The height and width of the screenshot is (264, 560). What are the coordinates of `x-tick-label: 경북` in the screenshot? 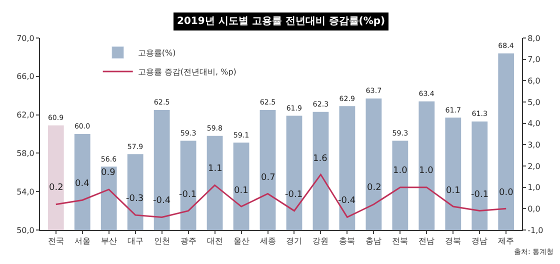 It's located at (453, 241).